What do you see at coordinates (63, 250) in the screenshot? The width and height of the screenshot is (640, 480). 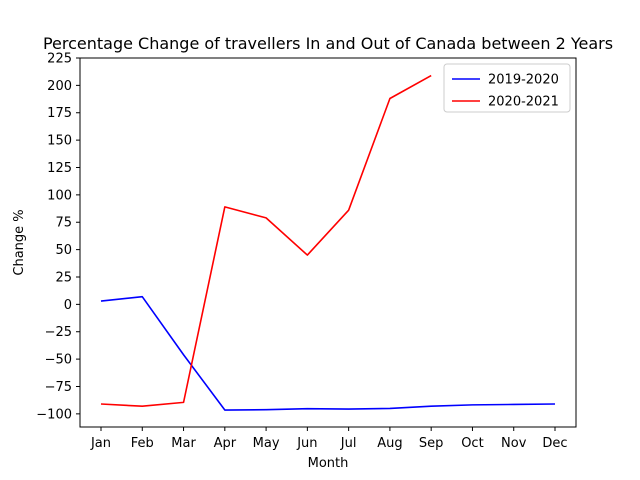 I see `y-tick-label: 50` at bounding box center [63, 250].